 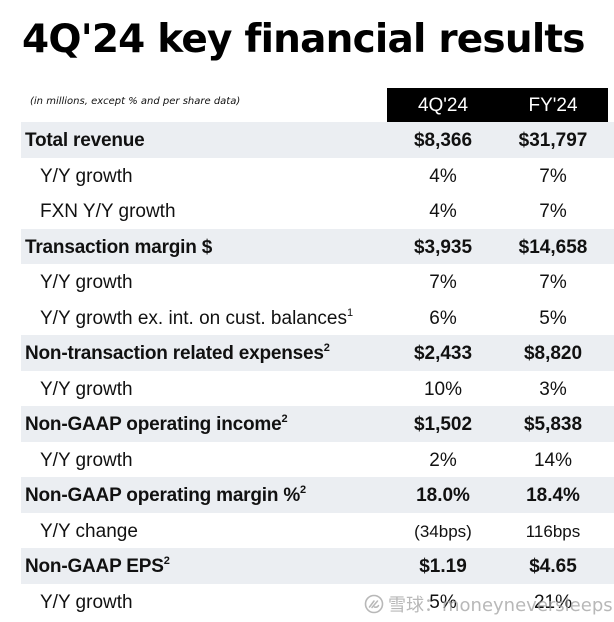 What do you see at coordinates (165, 495) in the screenshot?
I see `row-label: Non-GAAP operating margin %2` at bounding box center [165, 495].